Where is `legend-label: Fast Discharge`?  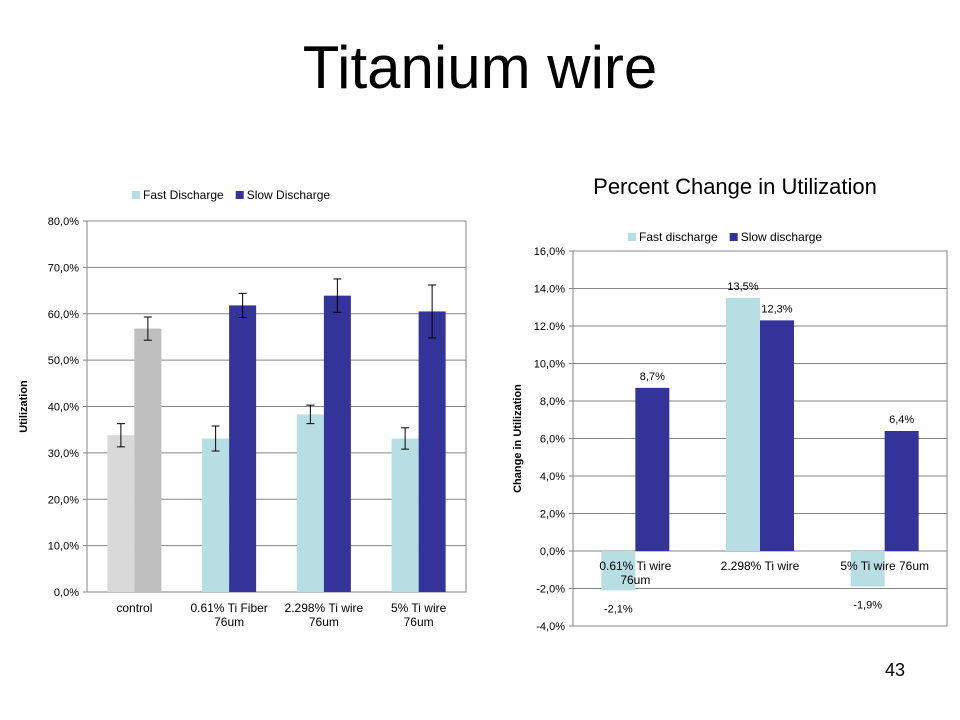 legend-label: Fast Discharge is located at coordinates (183, 195).